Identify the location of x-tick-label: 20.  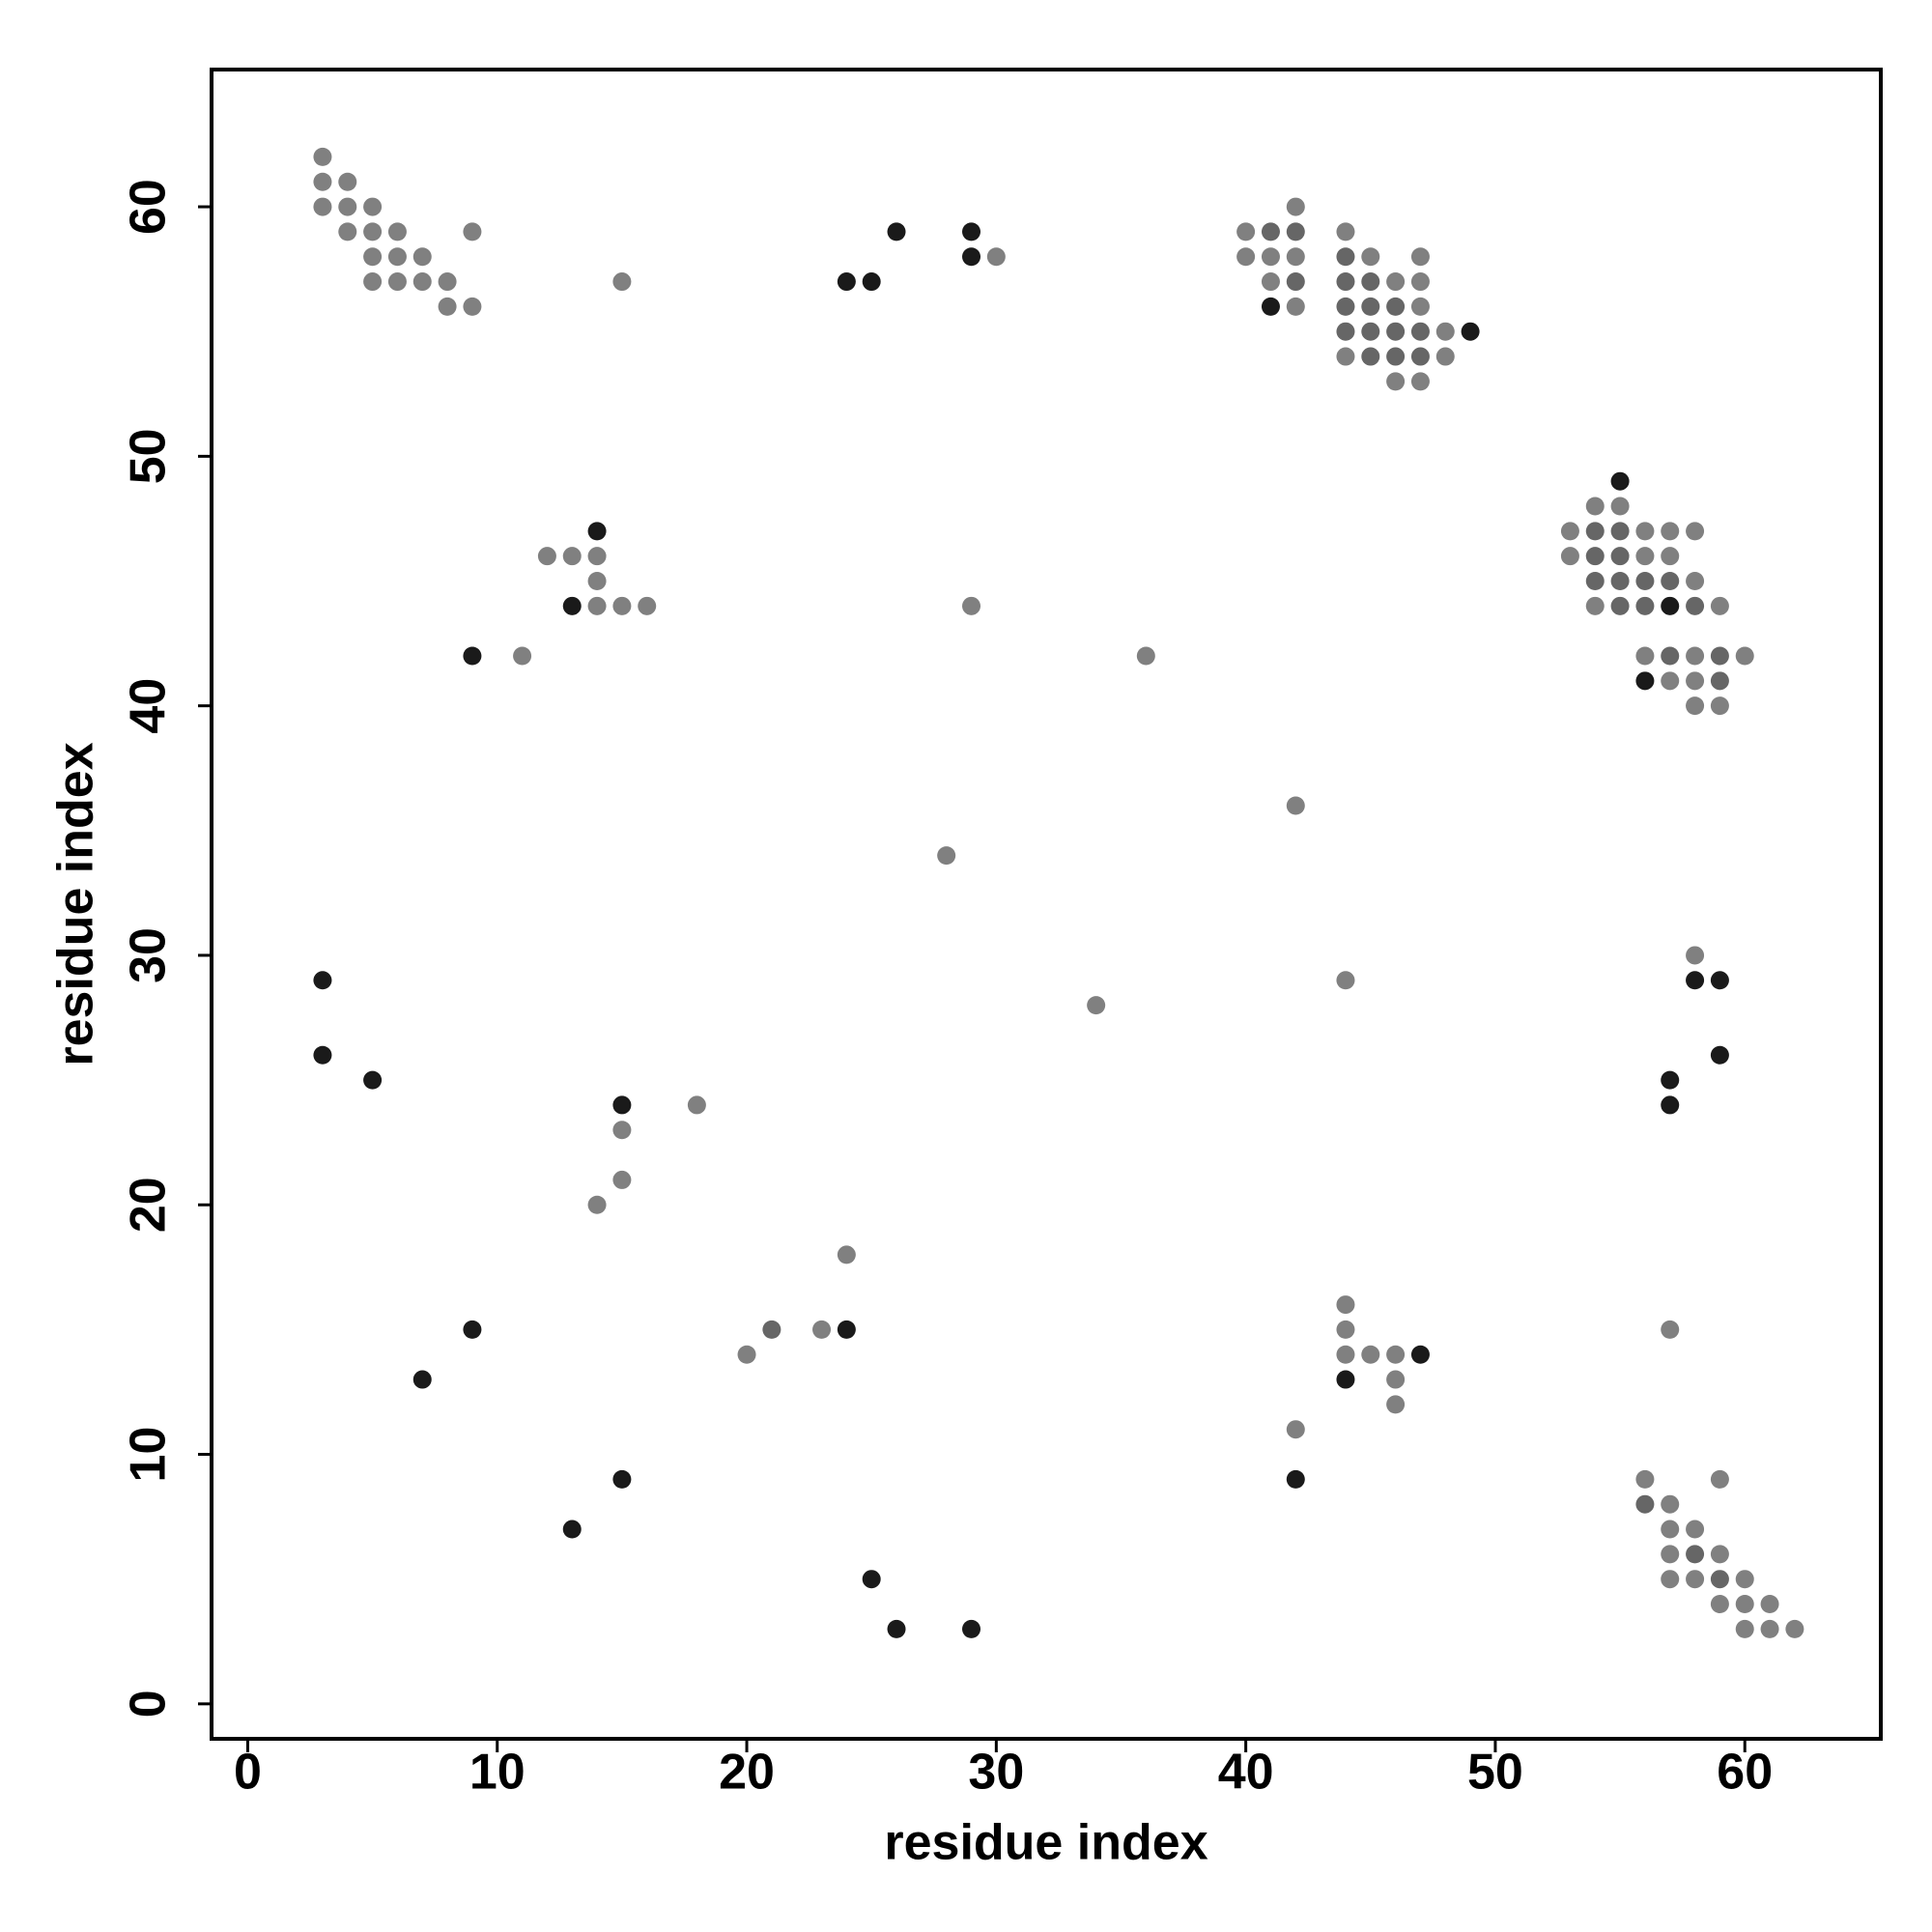
(747, 1773).